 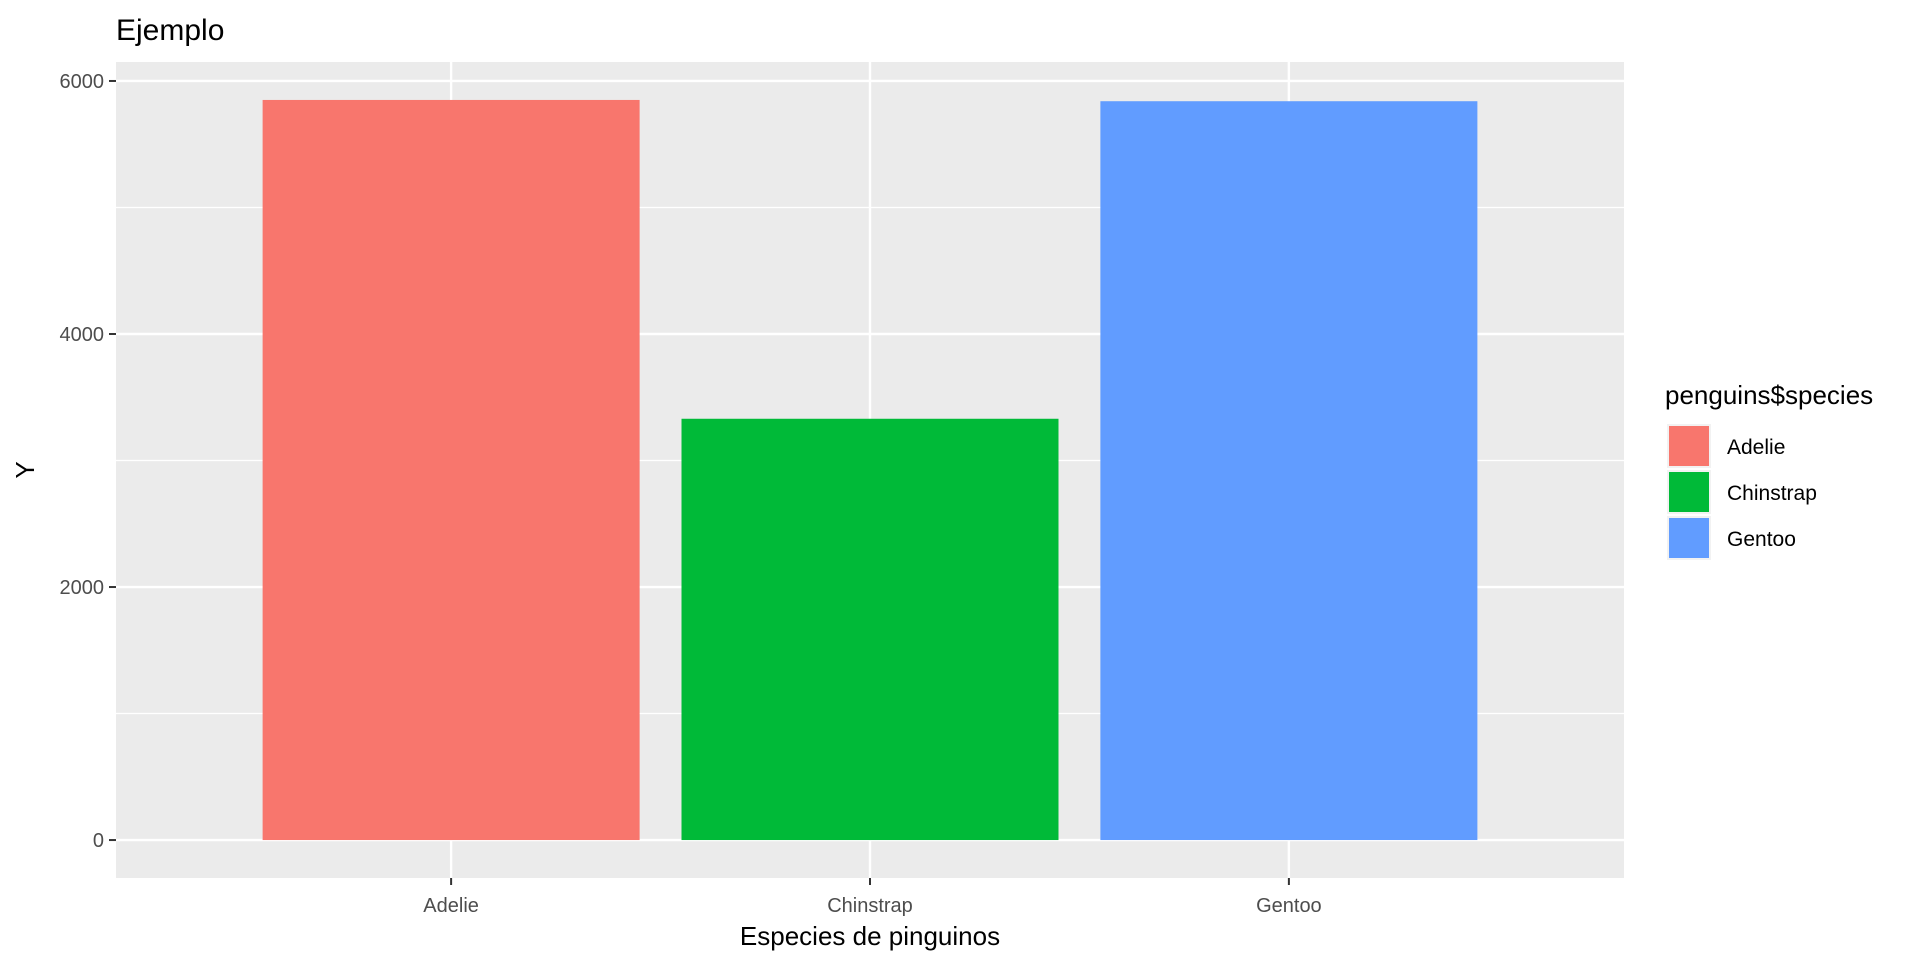 What do you see at coordinates (1769, 470) in the screenshot?
I see `legend: penguins$species Adelie Chinstrap Gentoo` at bounding box center [1769, 470].